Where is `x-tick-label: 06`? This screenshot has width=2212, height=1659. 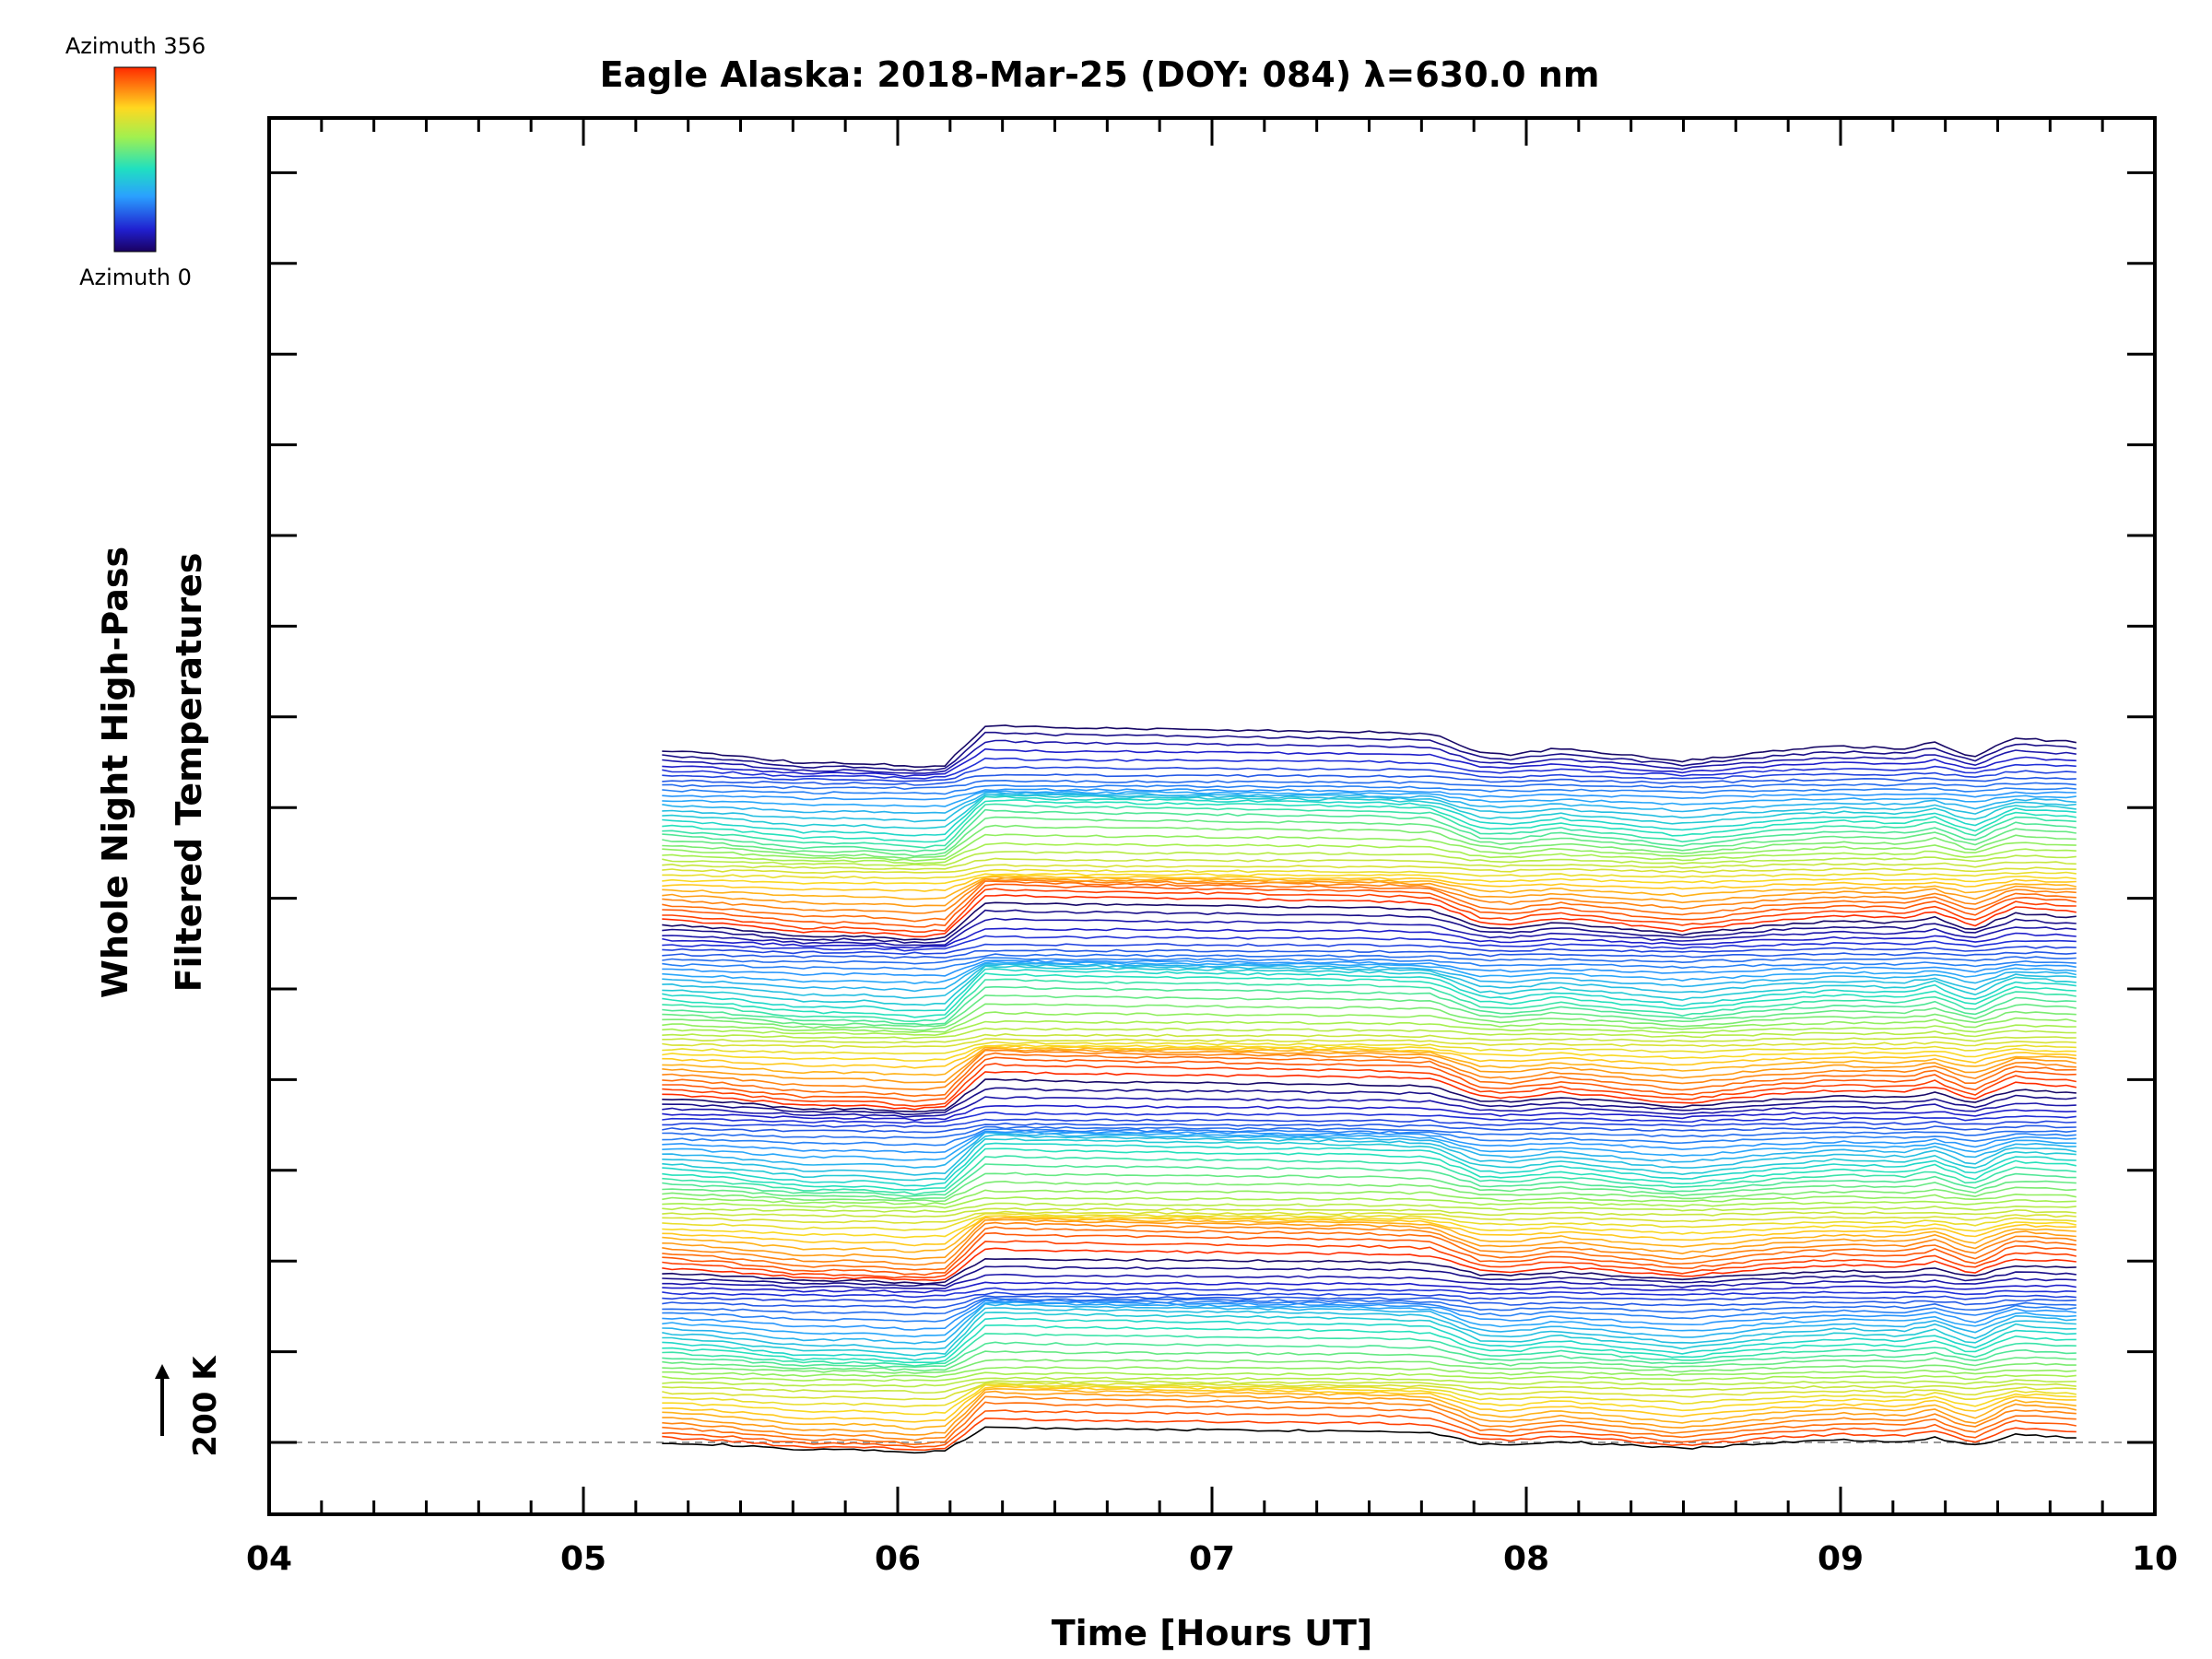 x-tick-label: 06 is located at coordinates (898, 1559).